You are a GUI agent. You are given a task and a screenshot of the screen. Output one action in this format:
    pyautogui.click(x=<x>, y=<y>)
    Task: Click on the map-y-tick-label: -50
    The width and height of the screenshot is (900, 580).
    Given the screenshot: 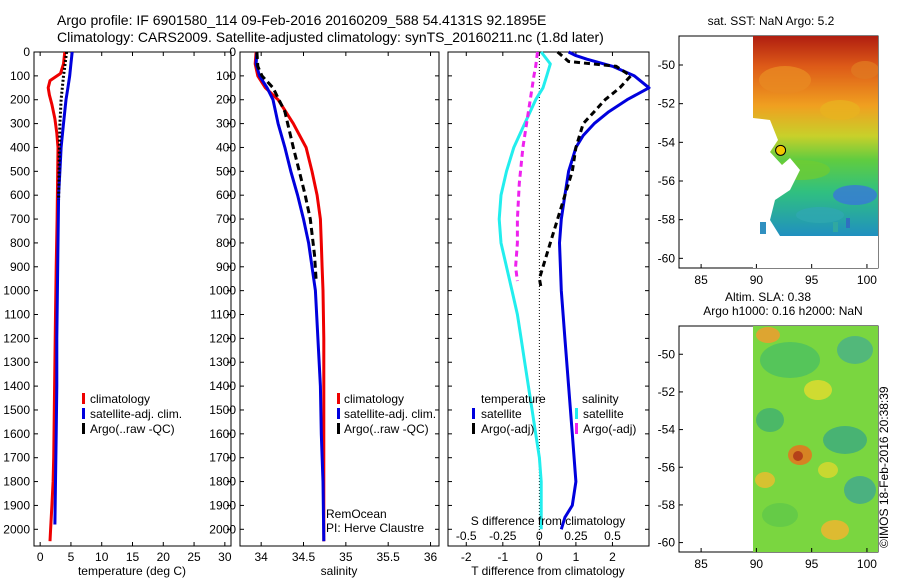 What is the action you would take?
    pyautogui.click(x=667, y=354)
    